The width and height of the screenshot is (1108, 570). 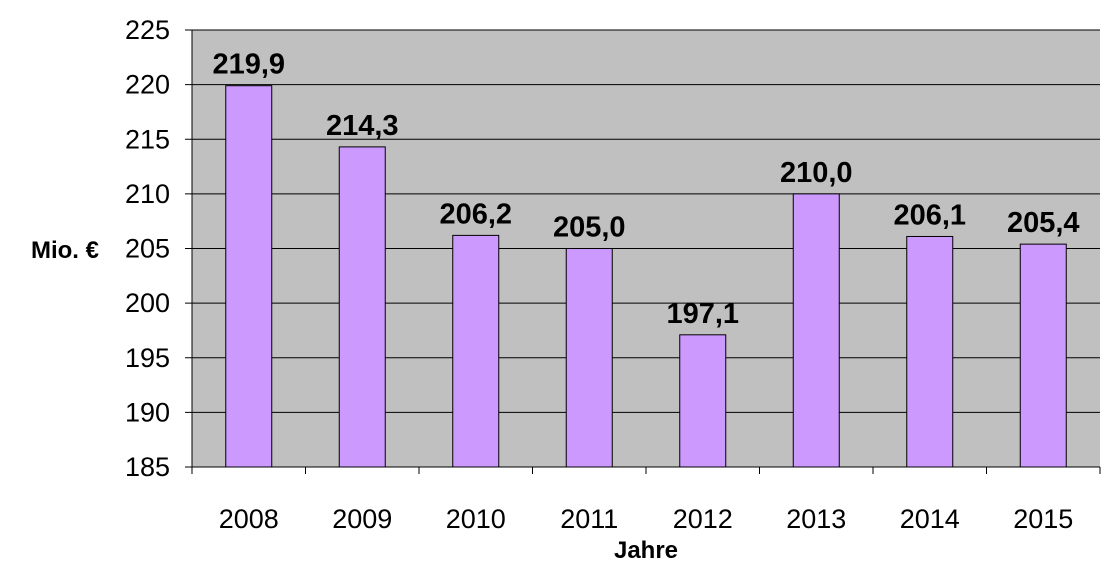 What do you see at coordinates (589, 519) in the screenshot?
I see `x-tick-label: 2011` at bounding box center [589, 519].